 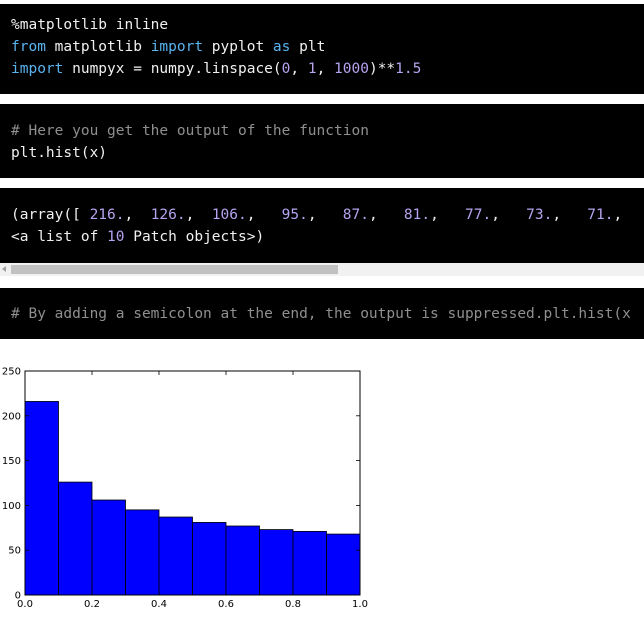 What do you see at coordinates (294, 215) in the screenshot?
I see `output-value: 95.` at bounding box center [294, 215].